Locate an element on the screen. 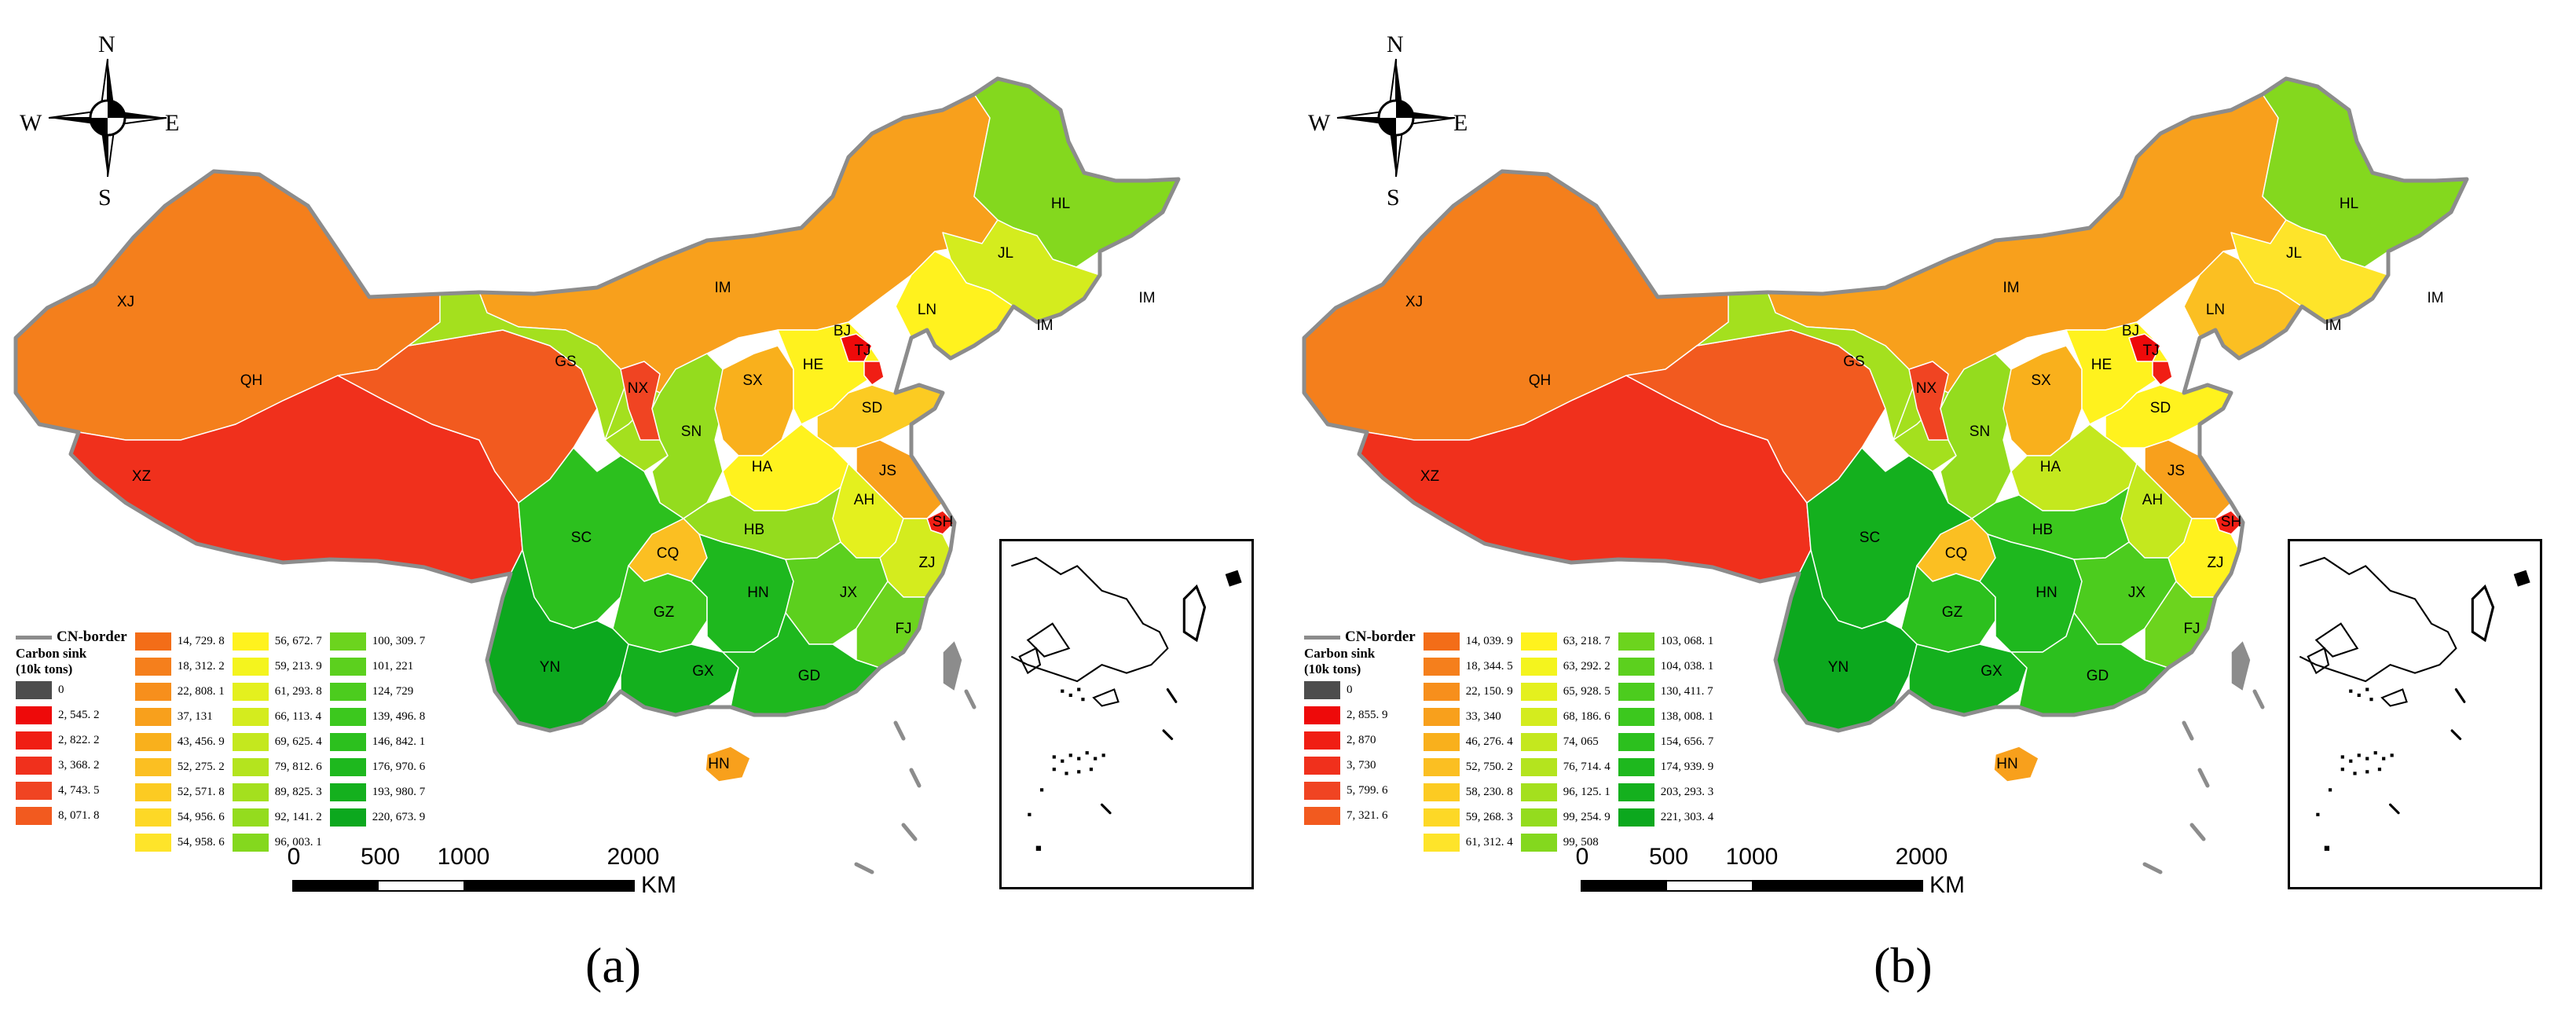  province-label-sd: SD is located at coordinates (872, 408).